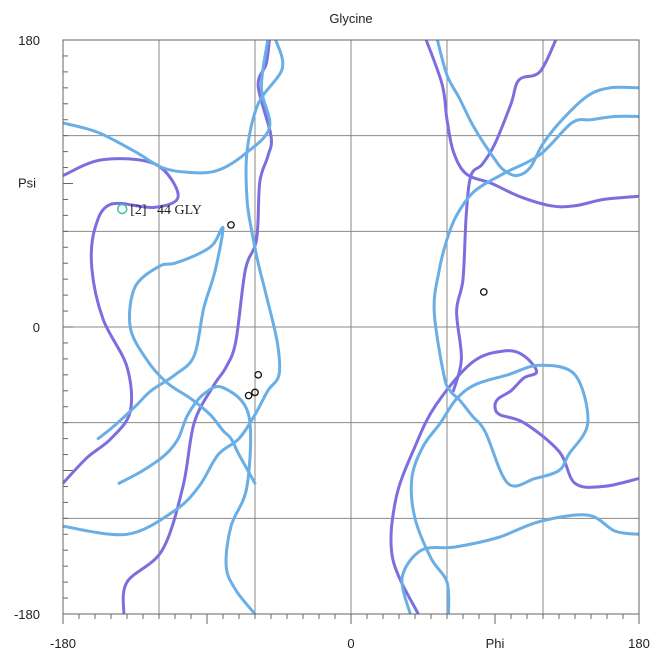 The width and height of the screenshot is (657, 653). What do you see at coordinates (27, 614) in the screenshot?
I see `y-tick-label-bottom: -180` at bounding box center [27, 614].